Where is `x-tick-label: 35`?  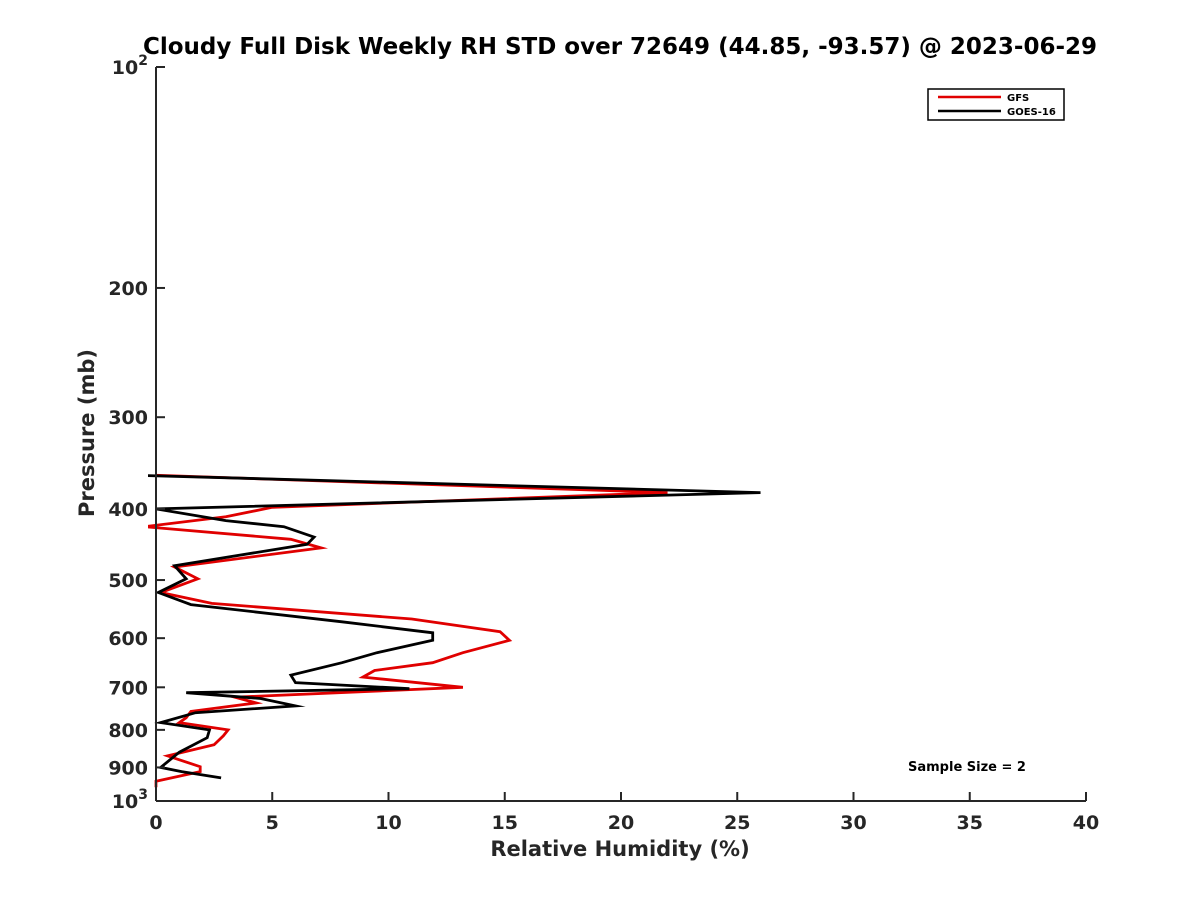
x-tick-label: 35 is located at coordinates (970, 823).